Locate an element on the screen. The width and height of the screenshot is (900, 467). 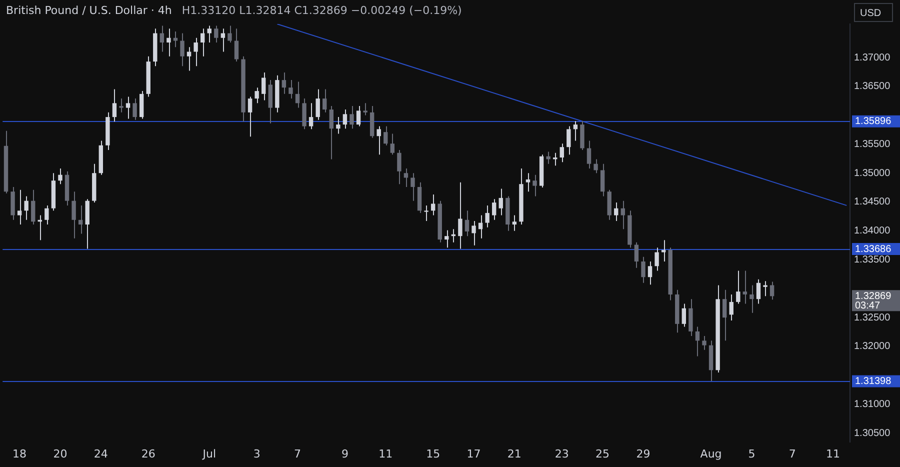
chart-subtitle: H1.33120 L1.32814 C1.32869 −0.00249 (−0.19%) is located at coordinates (322, 10).